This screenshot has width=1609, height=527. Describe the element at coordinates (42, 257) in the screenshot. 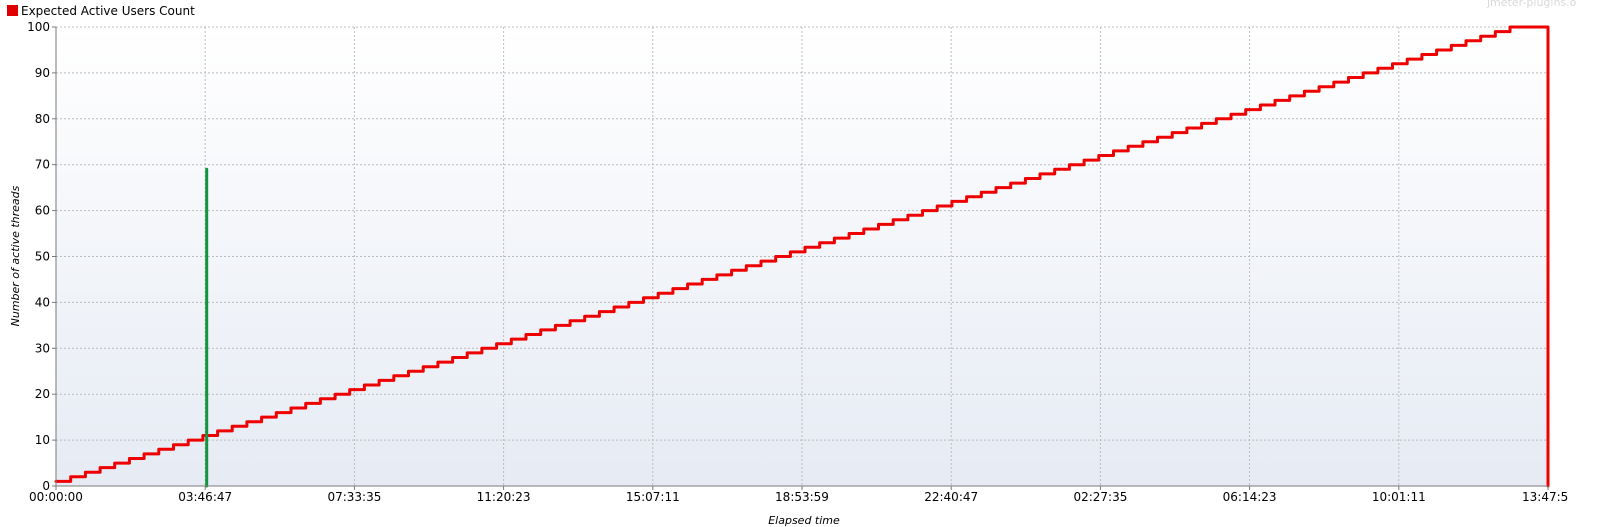

I see `y-tick-label: 50` at that location.